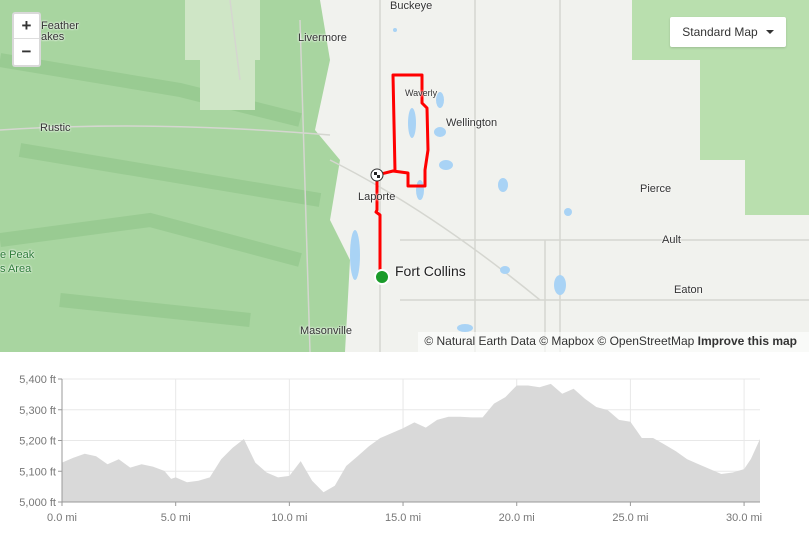  What do you see at coordinates (430, 271) in the screenshot?
I see `place-label: Fort Collins` at bounding box center [430, 271].